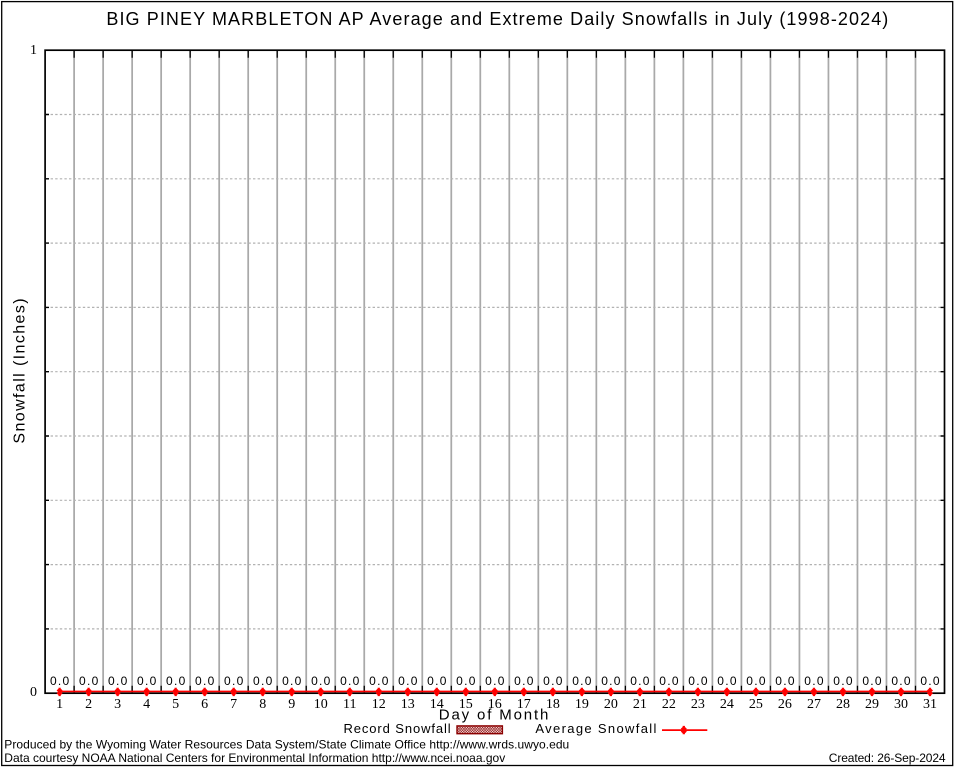 The height and width of the screenshot is (768, 954). Describe the element at coordinates (349, 704) in the screenshot. I see `svg-text: 11` at that location.